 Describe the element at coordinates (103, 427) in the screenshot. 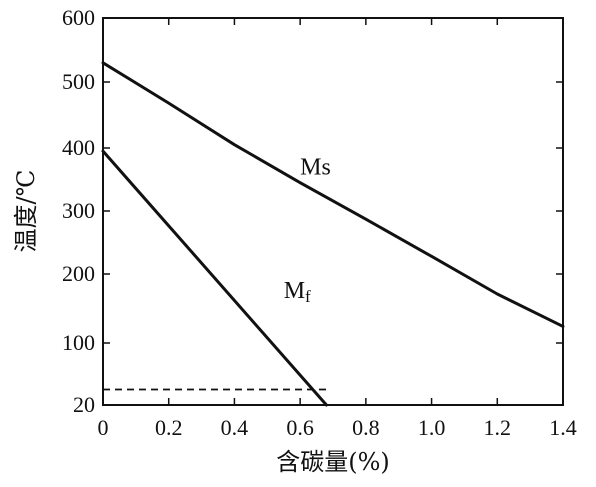

I see `x-tick-label-0: 0` at that location.